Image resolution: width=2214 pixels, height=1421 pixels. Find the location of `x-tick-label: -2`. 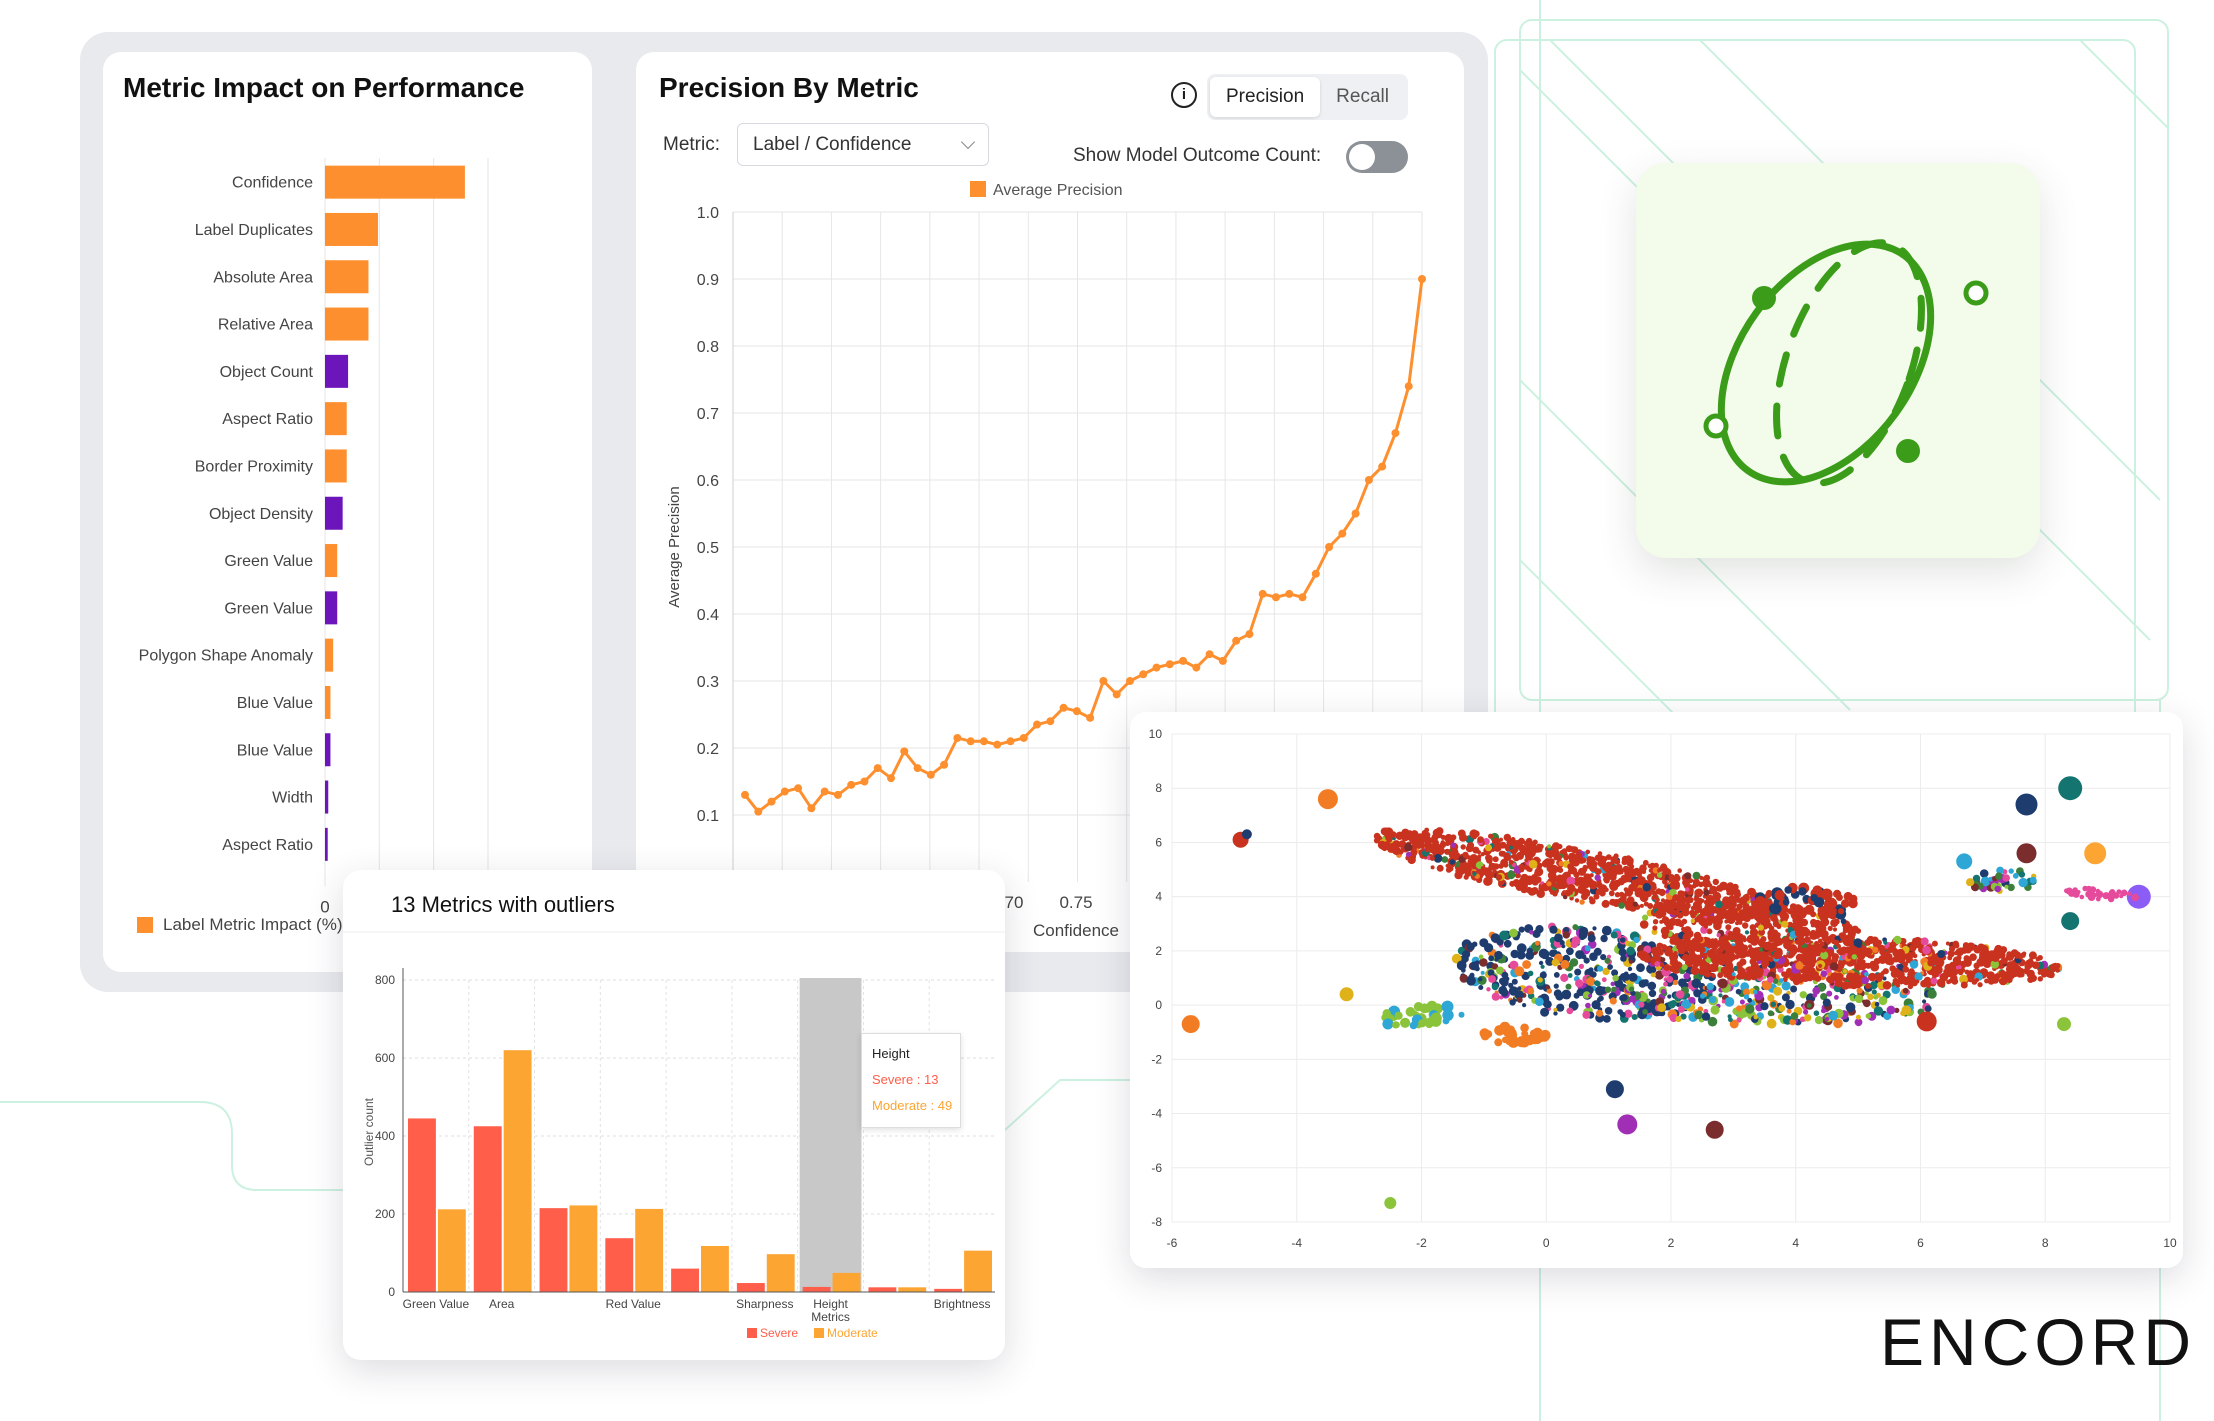

x-tick-label: -2 is located at coordinates (1421, 1243).